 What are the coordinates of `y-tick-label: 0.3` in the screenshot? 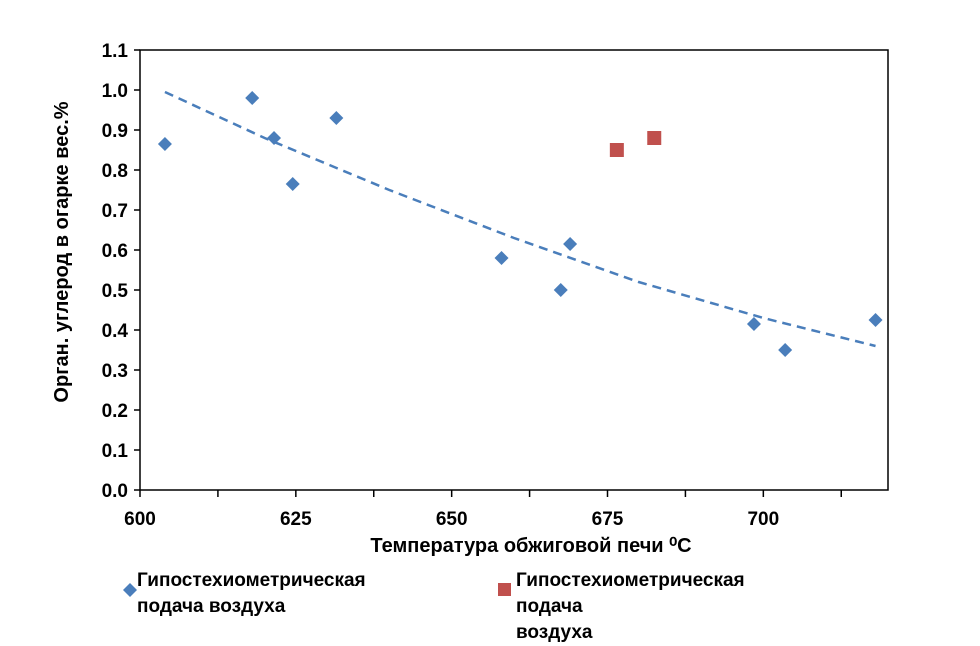 It's located at (115, 371).